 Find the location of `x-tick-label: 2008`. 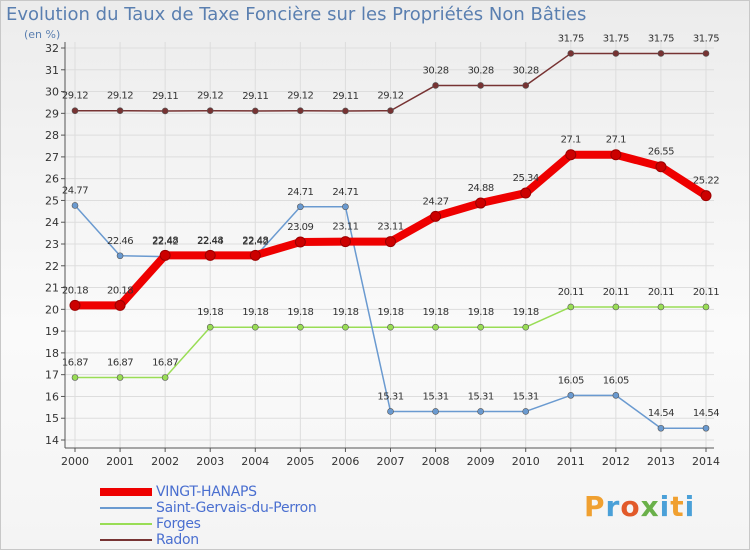

x-tick-label: 2008 is located at coordinates (436, 461).